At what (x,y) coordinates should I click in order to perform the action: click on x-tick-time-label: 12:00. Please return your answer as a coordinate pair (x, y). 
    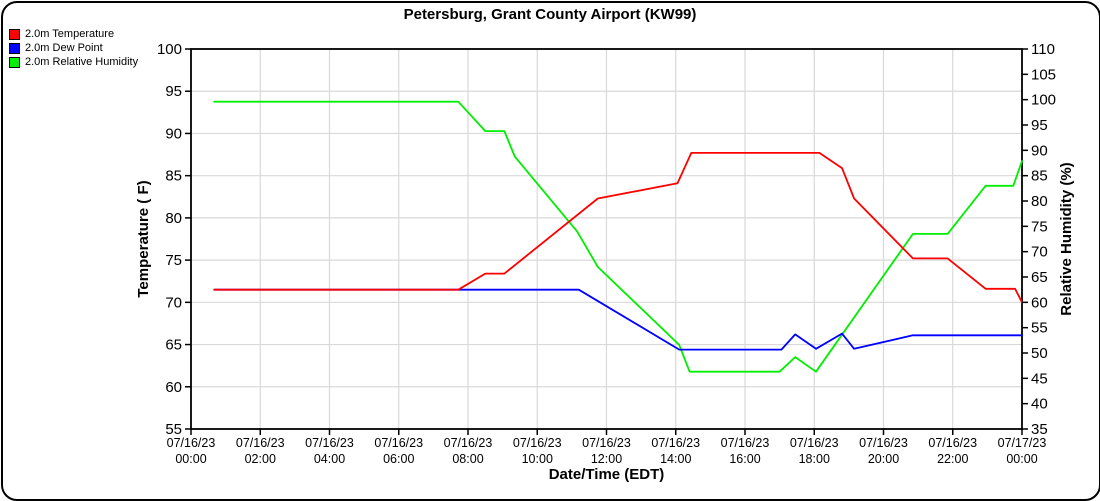
    Looking at the image, I should click on (606, 459).